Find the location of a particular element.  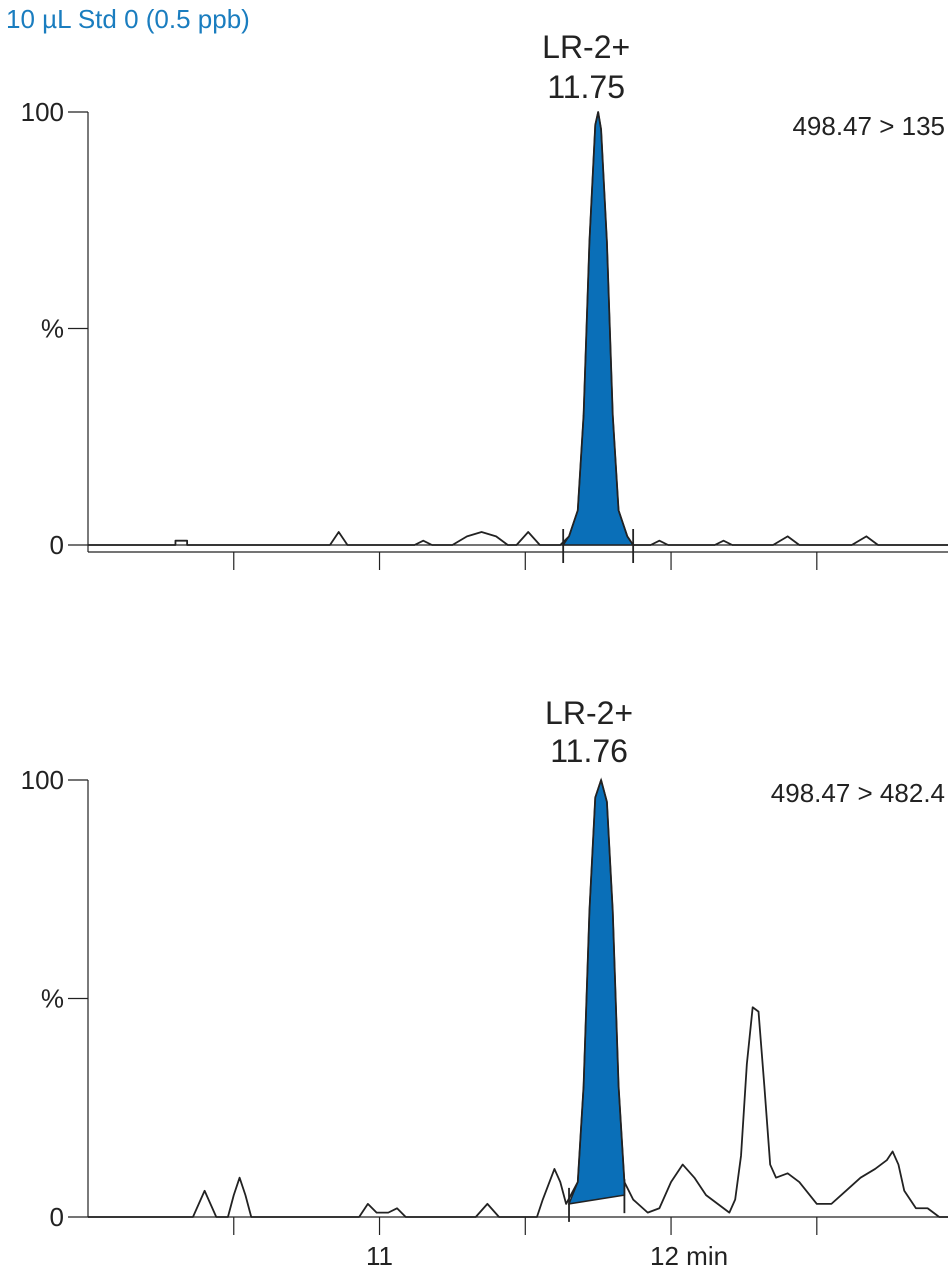

x-tick-label: 12 min is located at coordinates (689, 1256).